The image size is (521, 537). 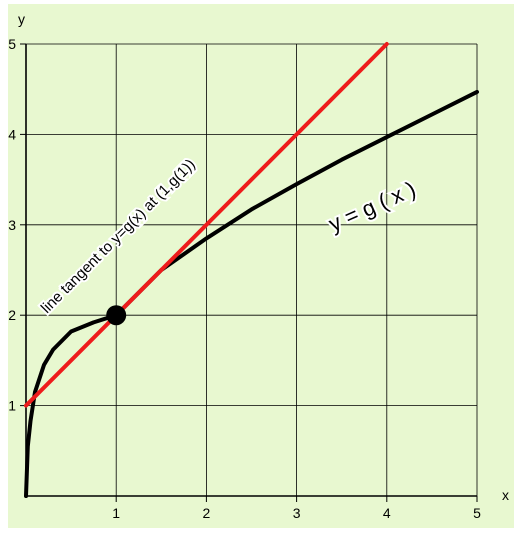 What do you see at coordinates (116, 513) in the screenshot?
I see `x-tick-label: 1` at bounding box center [116, 513].